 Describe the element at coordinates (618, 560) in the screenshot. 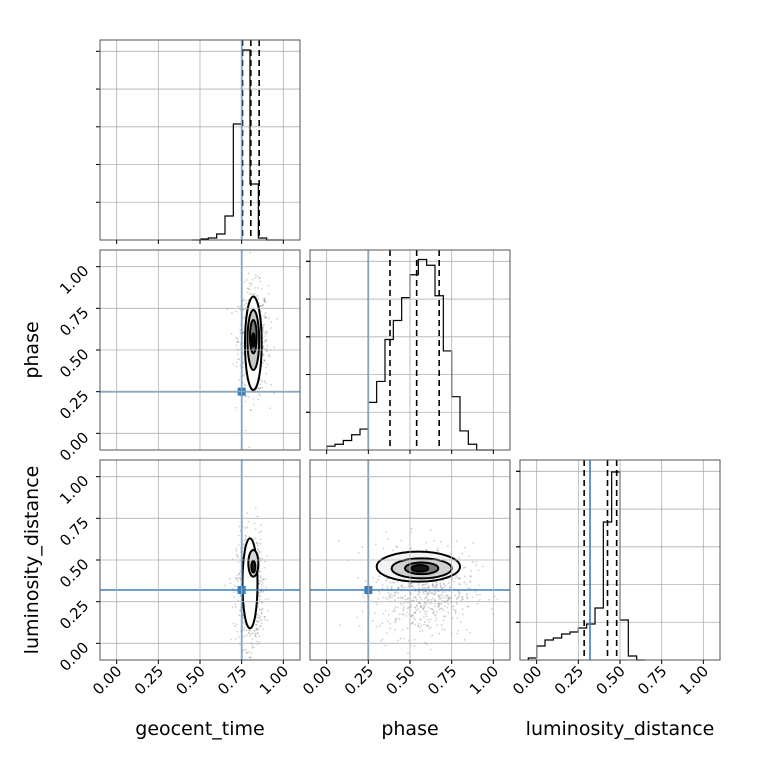

I see `histogram-panel-luminosity_distance` at that location.